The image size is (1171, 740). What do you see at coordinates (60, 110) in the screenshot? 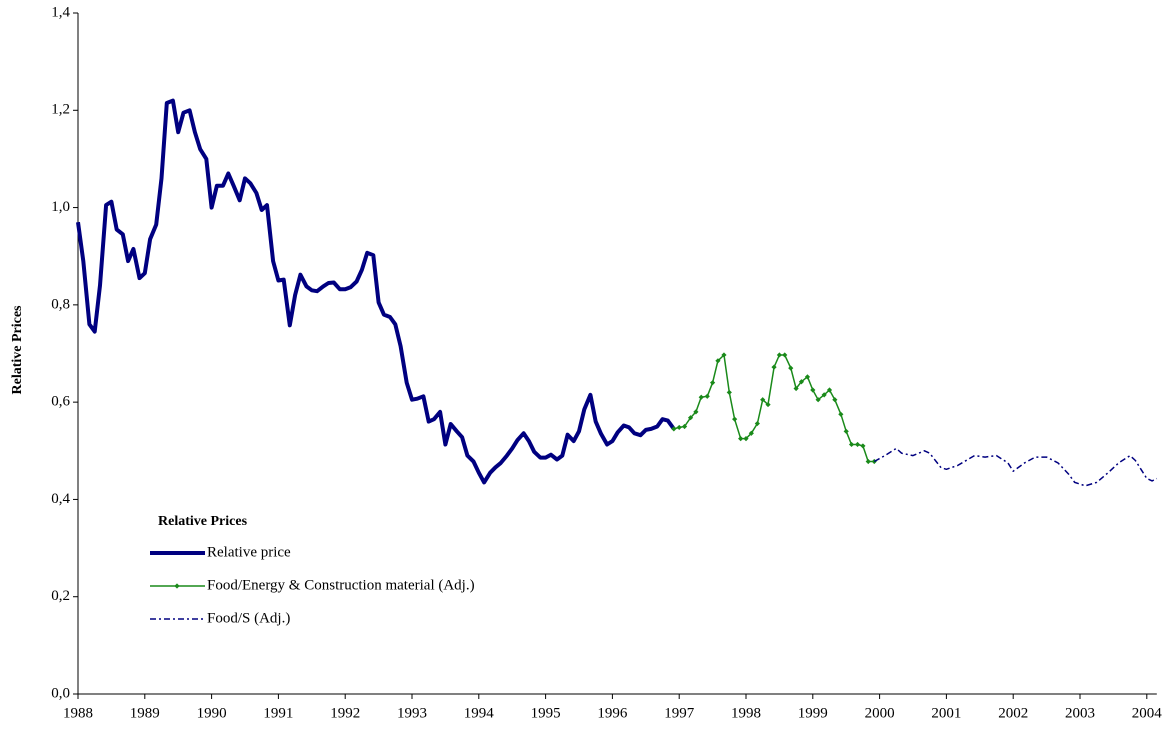
I see `y-tick-label: 1,2` at bounding box center [60, 110].